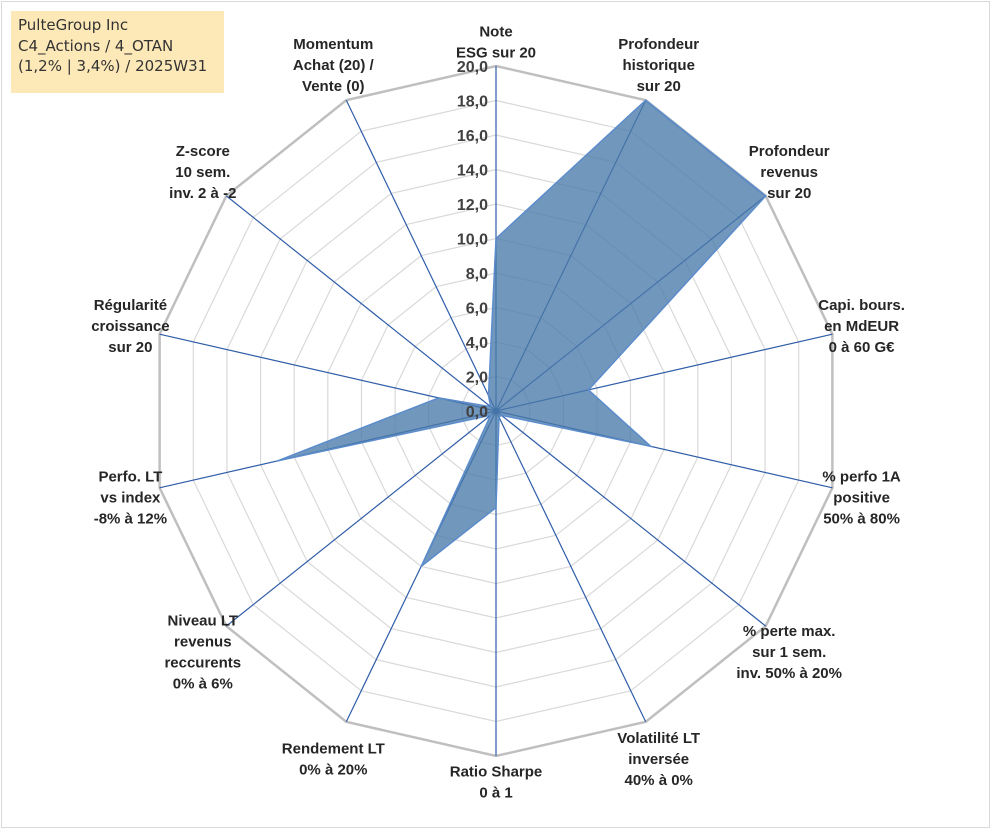 This screenshot has height=829, width=991. Describe the element at coordinates (202, 193) in the screenshot. I see `axis-label-12-line-2: inv. 2 à -2` at that location.